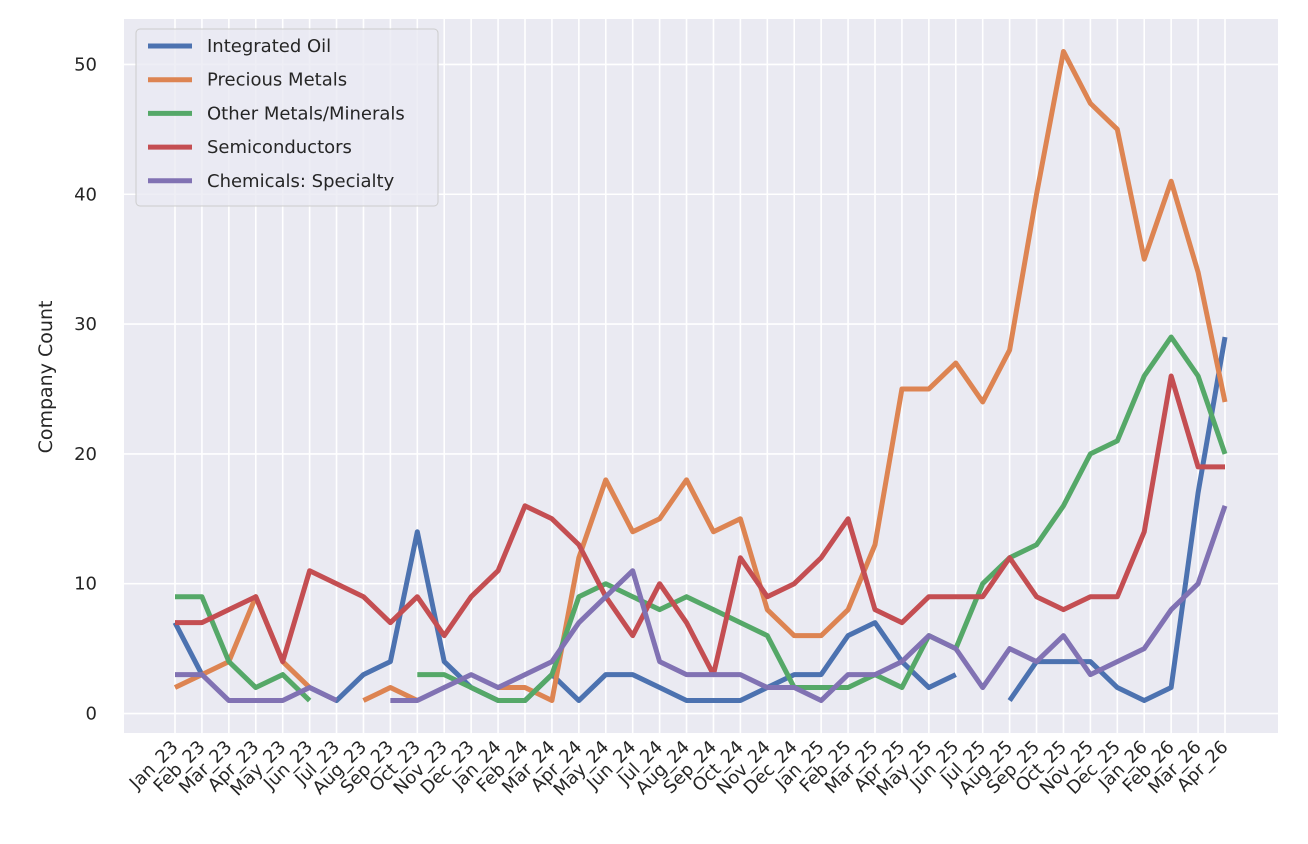 This screenshot has width=1308, height=844. What do you see at coordinates (301, 181) in the screenshot?
I see `legend-label: Chemicals: Specialty` at bounding box center [301, 181].